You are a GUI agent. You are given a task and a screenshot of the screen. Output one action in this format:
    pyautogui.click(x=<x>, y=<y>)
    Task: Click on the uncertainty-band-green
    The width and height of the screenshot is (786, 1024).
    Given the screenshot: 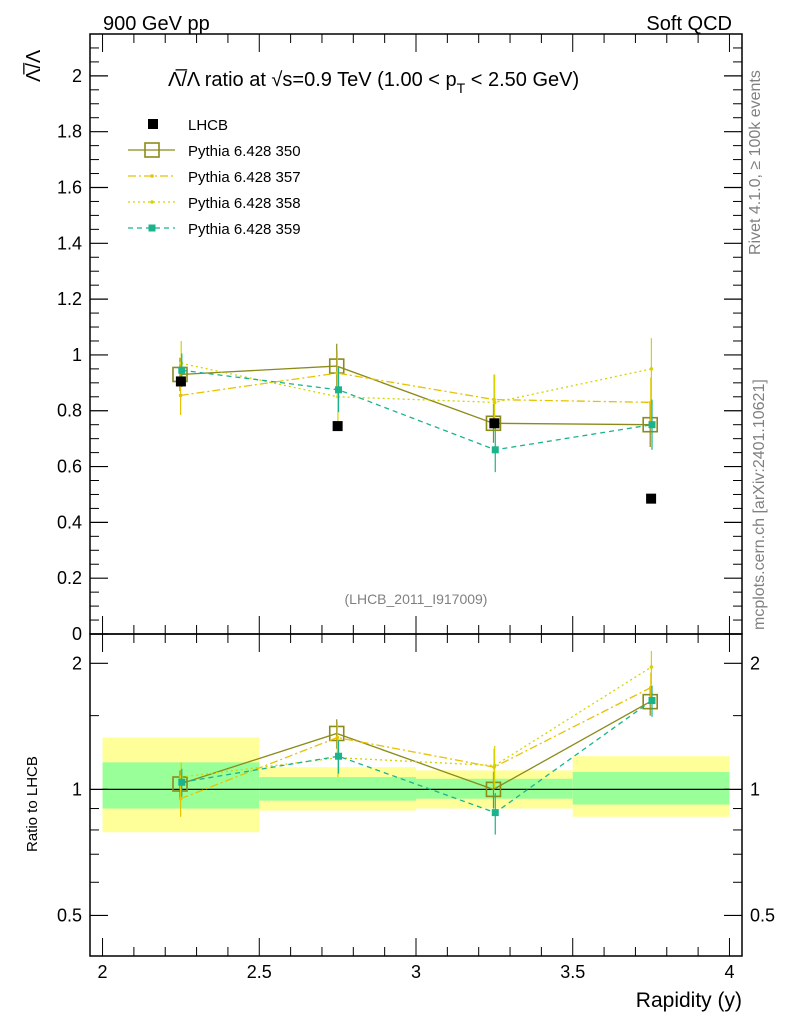 What is the action you would take?
    pyautogui.click(x=651, y=788)
    